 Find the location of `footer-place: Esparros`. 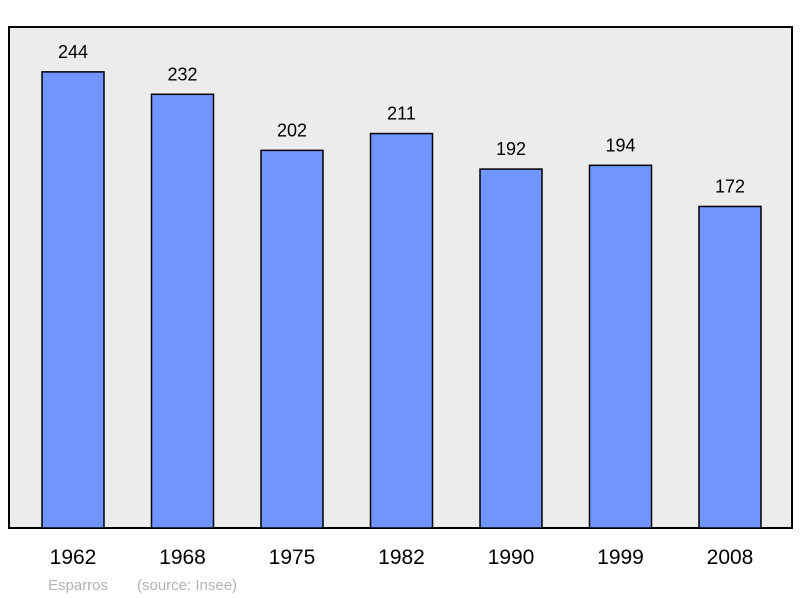

footer-place: Esparros is located at coordinates (78, 585).